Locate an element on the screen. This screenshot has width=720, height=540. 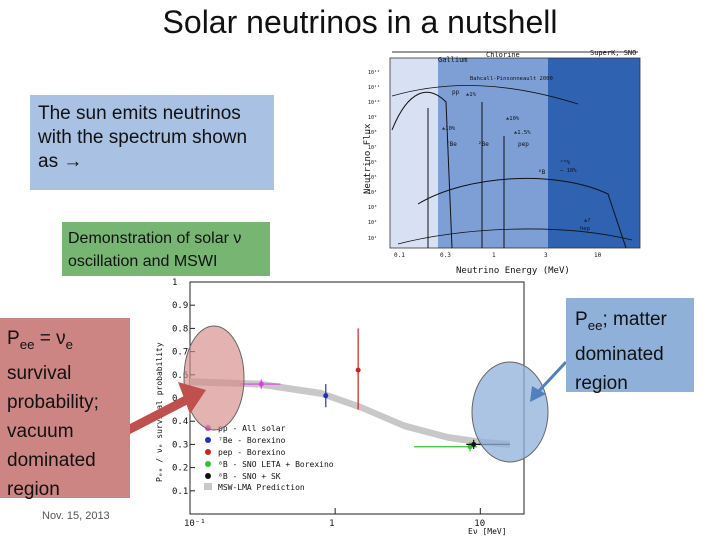
flux-ytick: 10¹² is located at coordinates (374, 73).